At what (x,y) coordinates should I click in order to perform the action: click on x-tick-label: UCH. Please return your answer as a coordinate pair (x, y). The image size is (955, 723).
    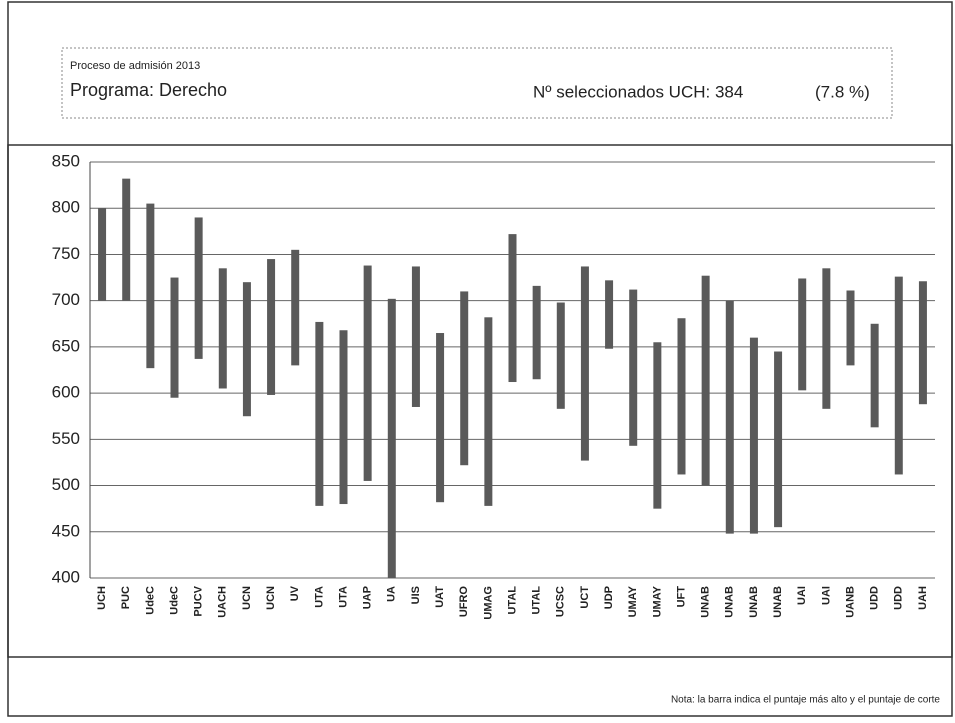
    Looking at the image, I should click on (102, 598).